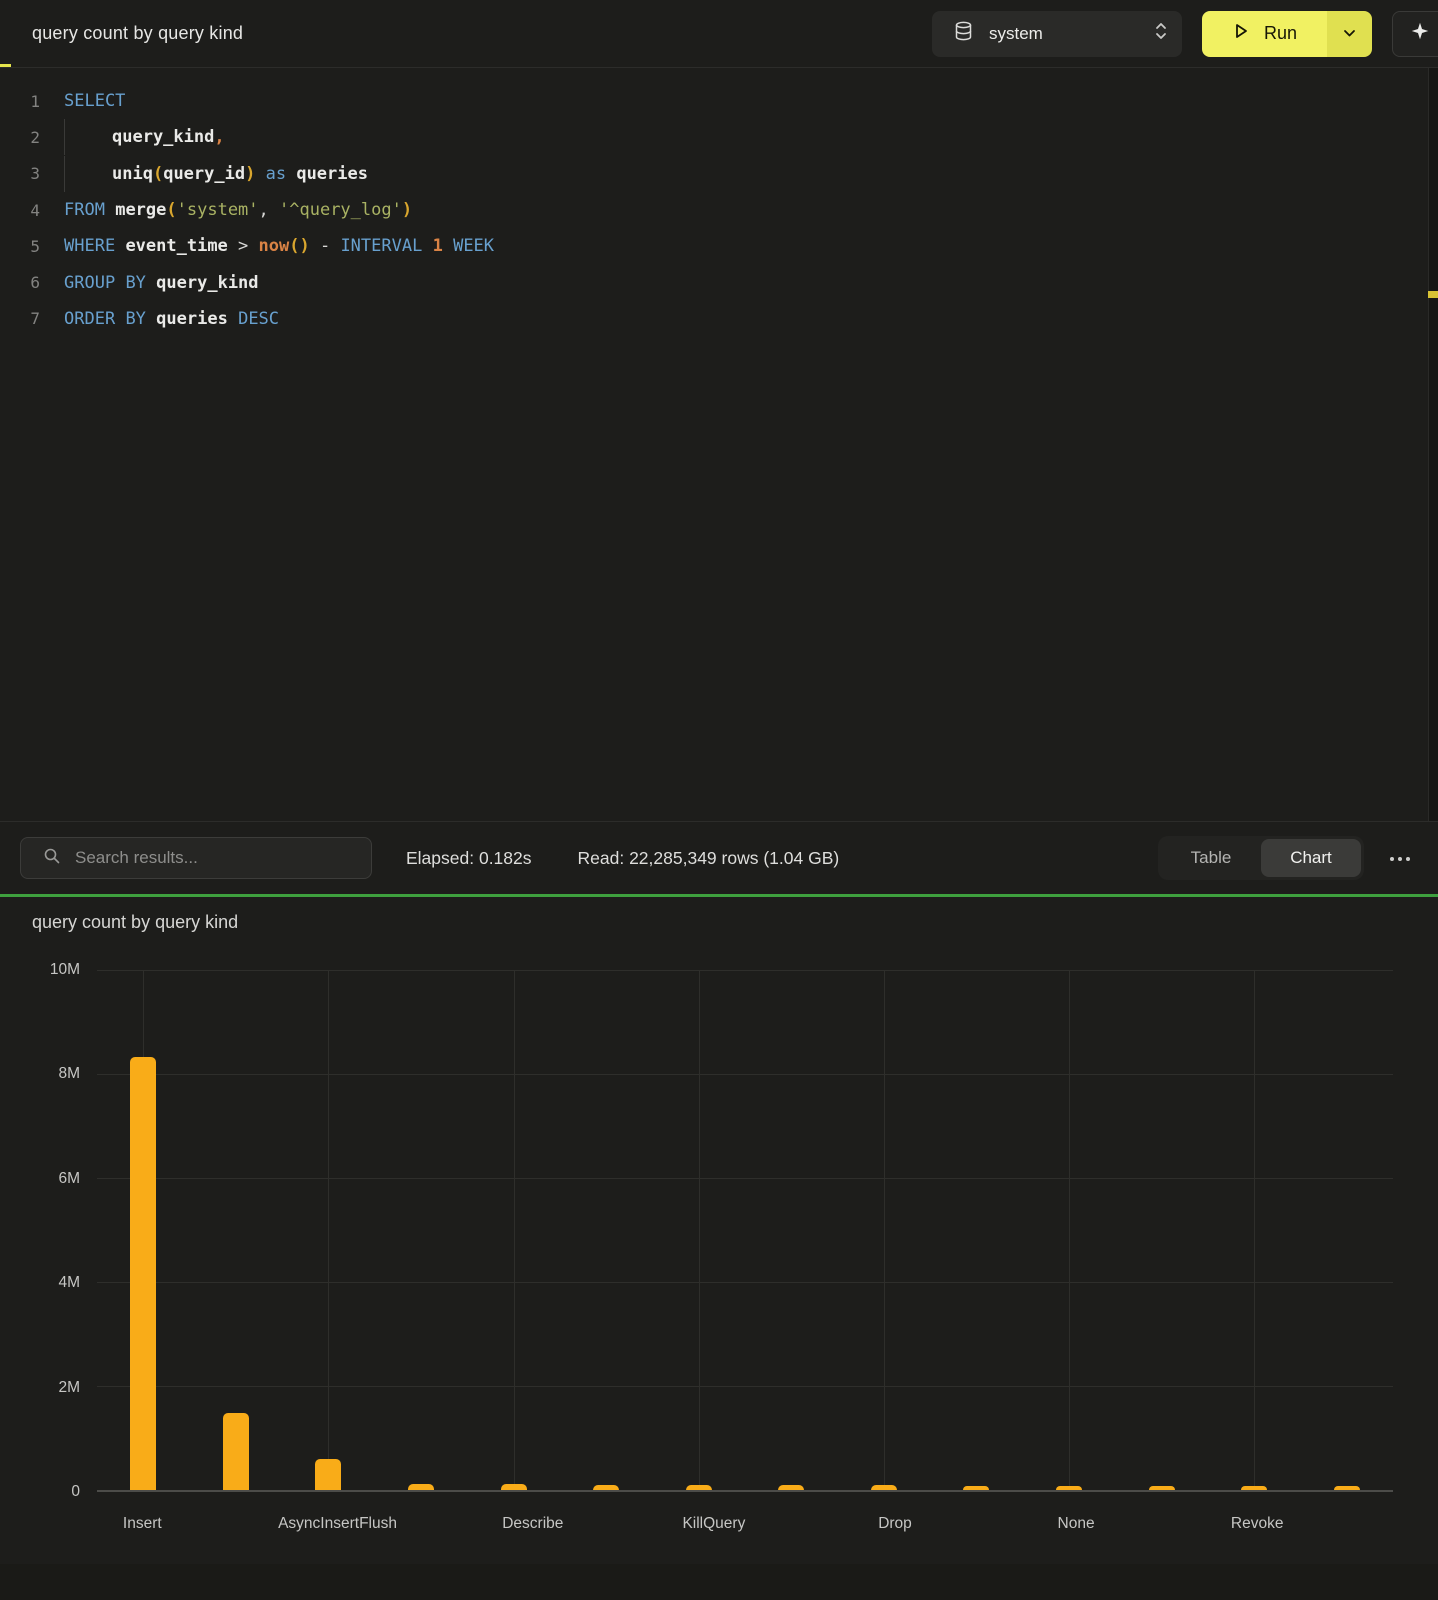 The height and width of the screenshot is (1600, 1438). Describe the element at coordinates (533, 1523) in the screenshot. I see `x-tick-label: Describe` at that location.